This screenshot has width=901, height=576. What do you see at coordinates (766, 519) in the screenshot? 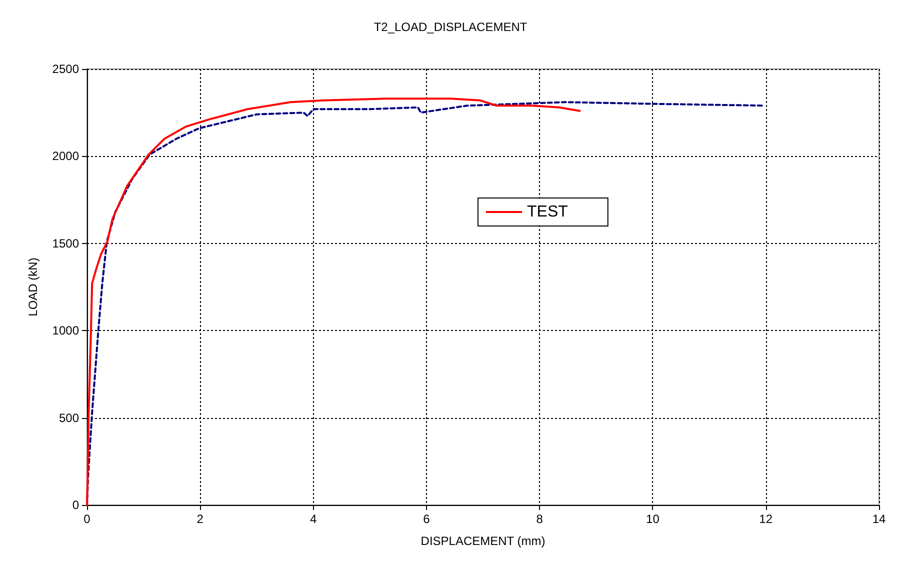
I see `x-tick-label: 12` at bounding box center [766, 519].